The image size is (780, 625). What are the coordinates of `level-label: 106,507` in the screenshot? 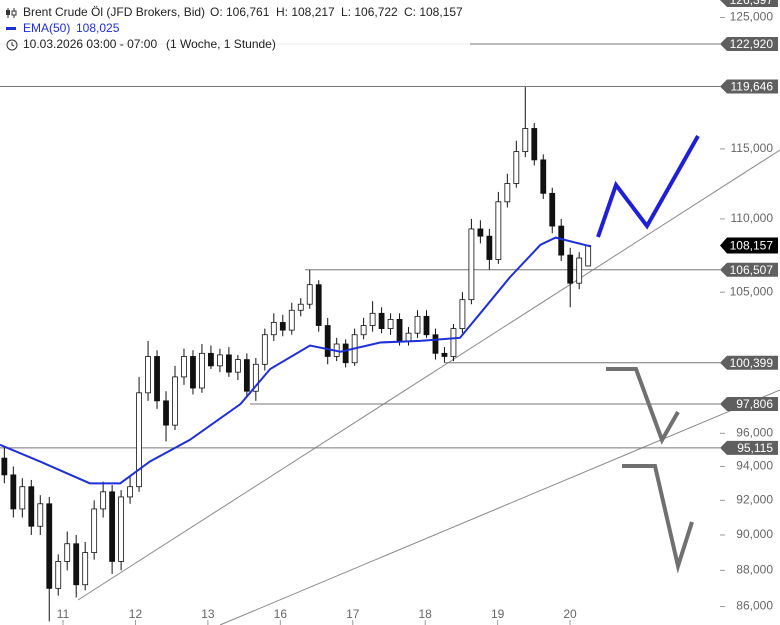 It's located at (752, 270).